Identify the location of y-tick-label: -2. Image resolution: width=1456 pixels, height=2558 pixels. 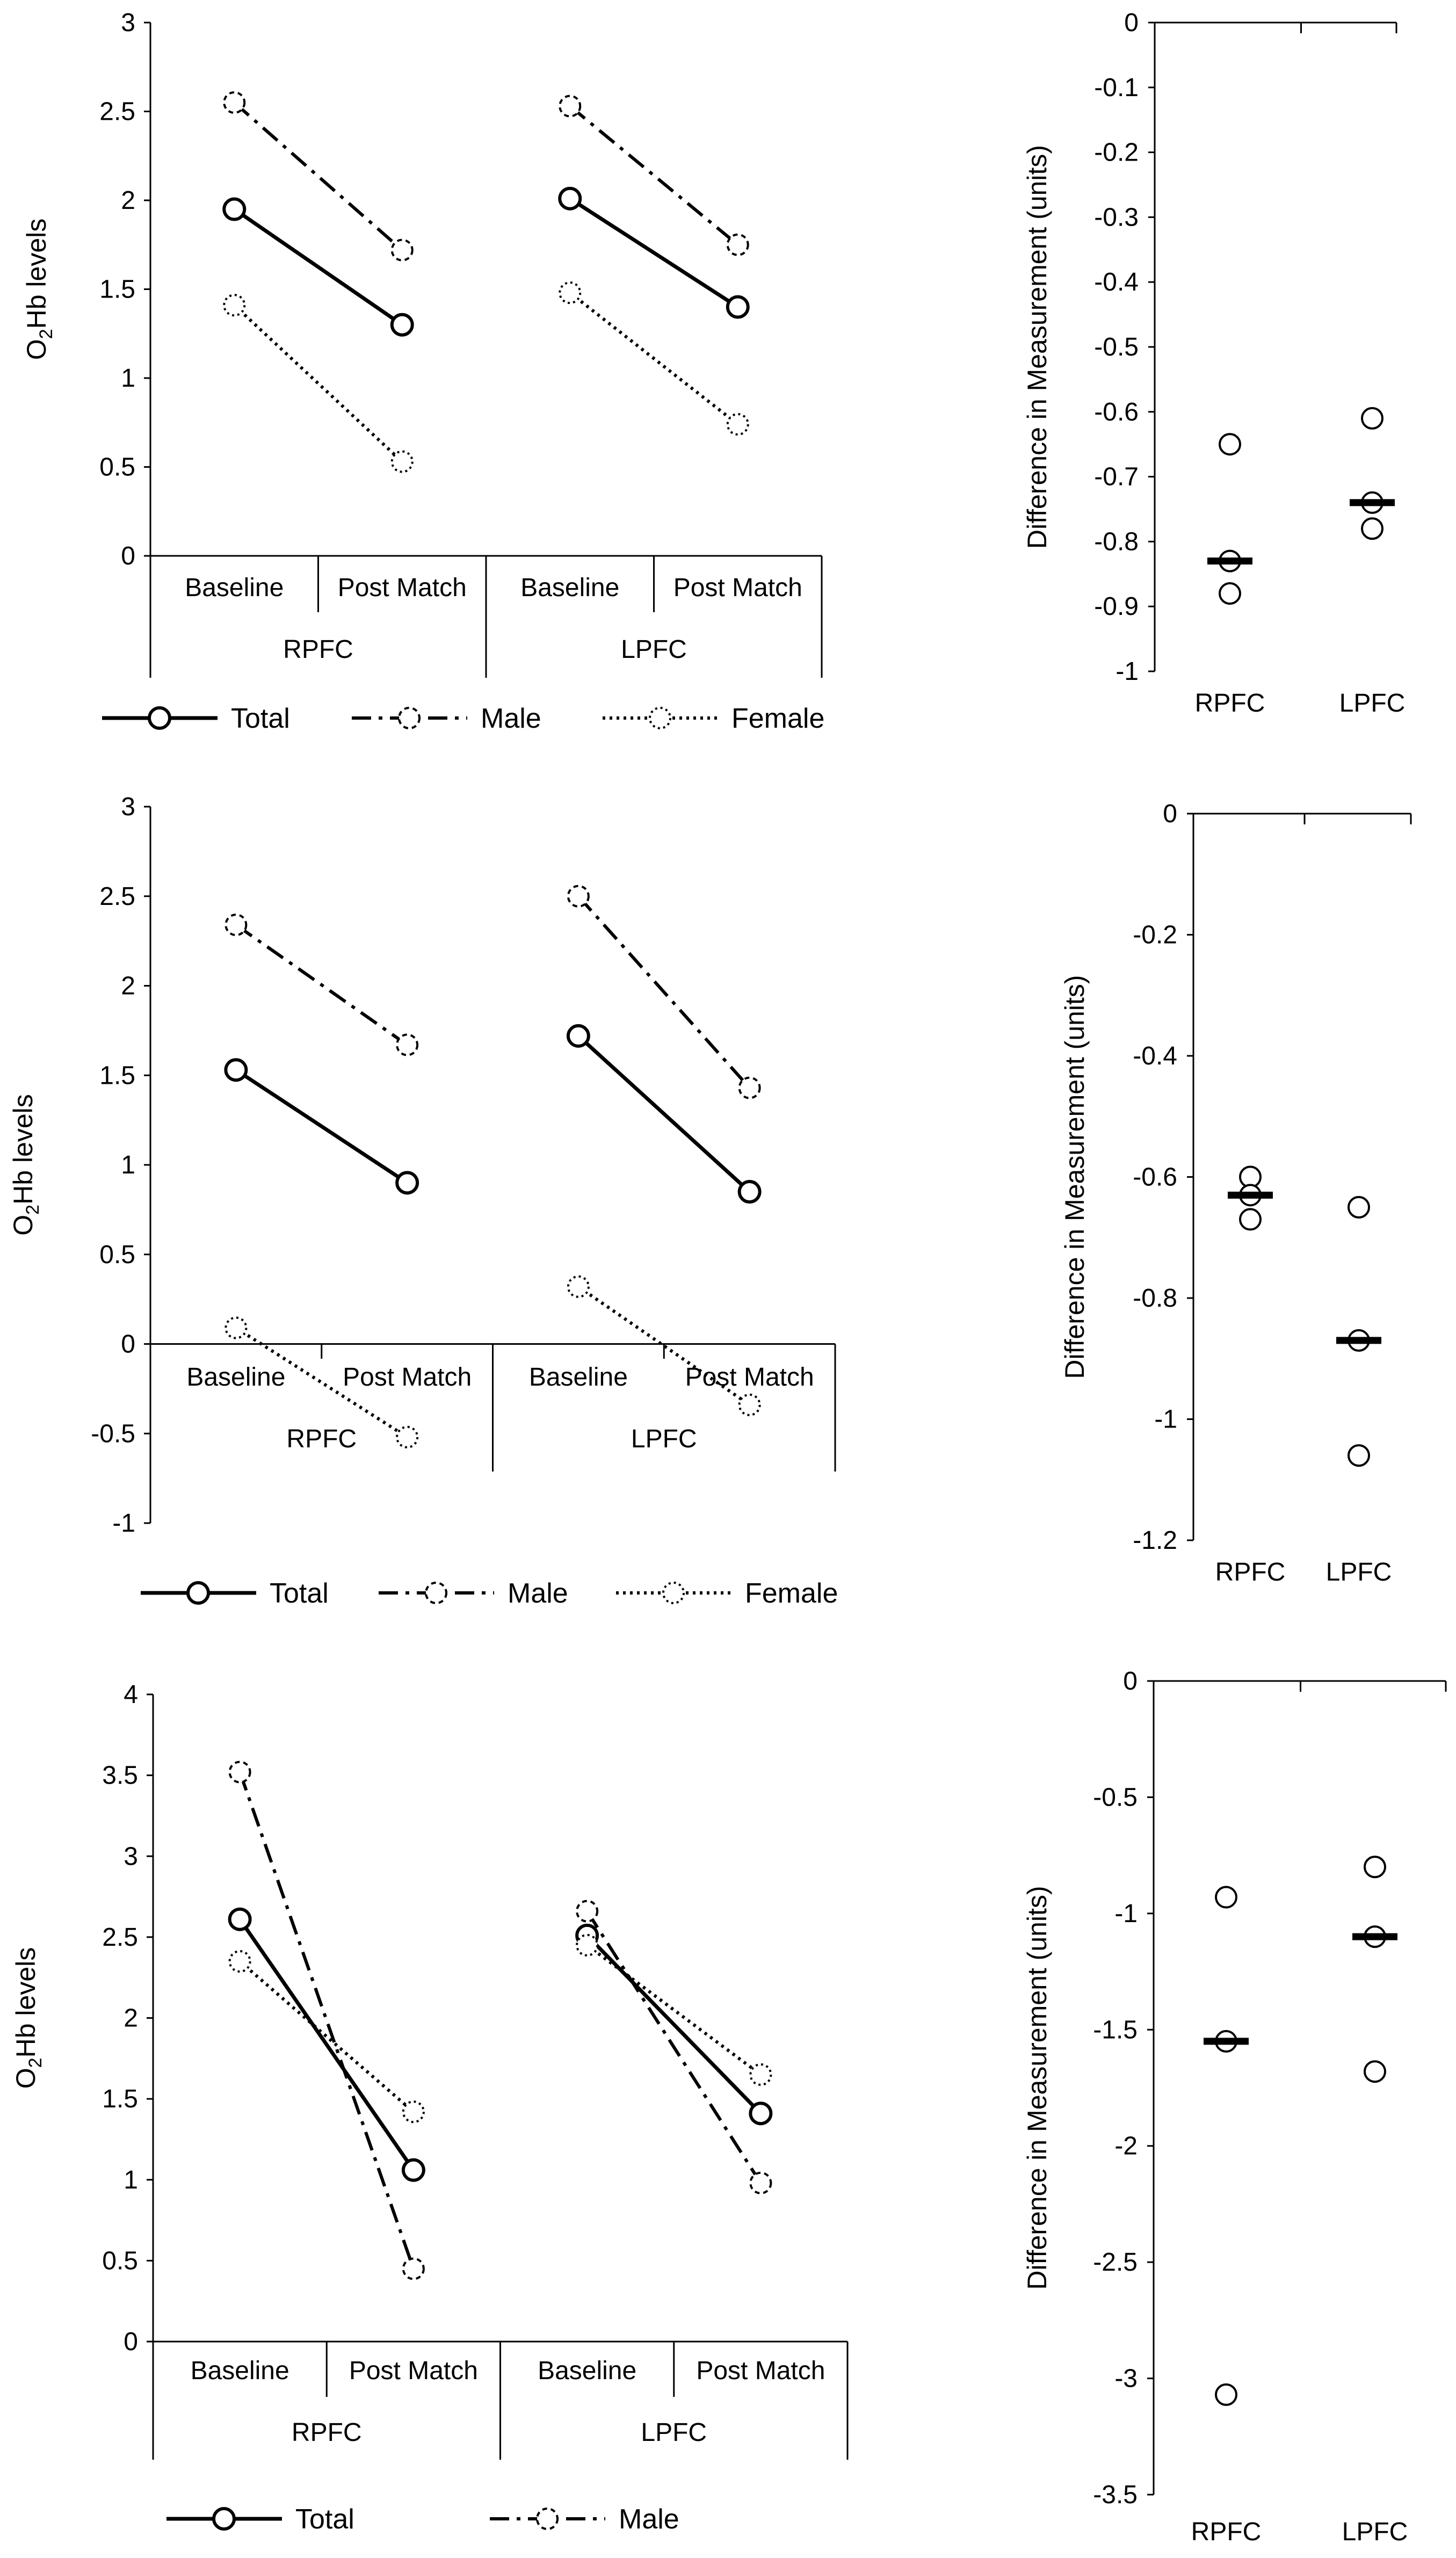
(1126, 2146).